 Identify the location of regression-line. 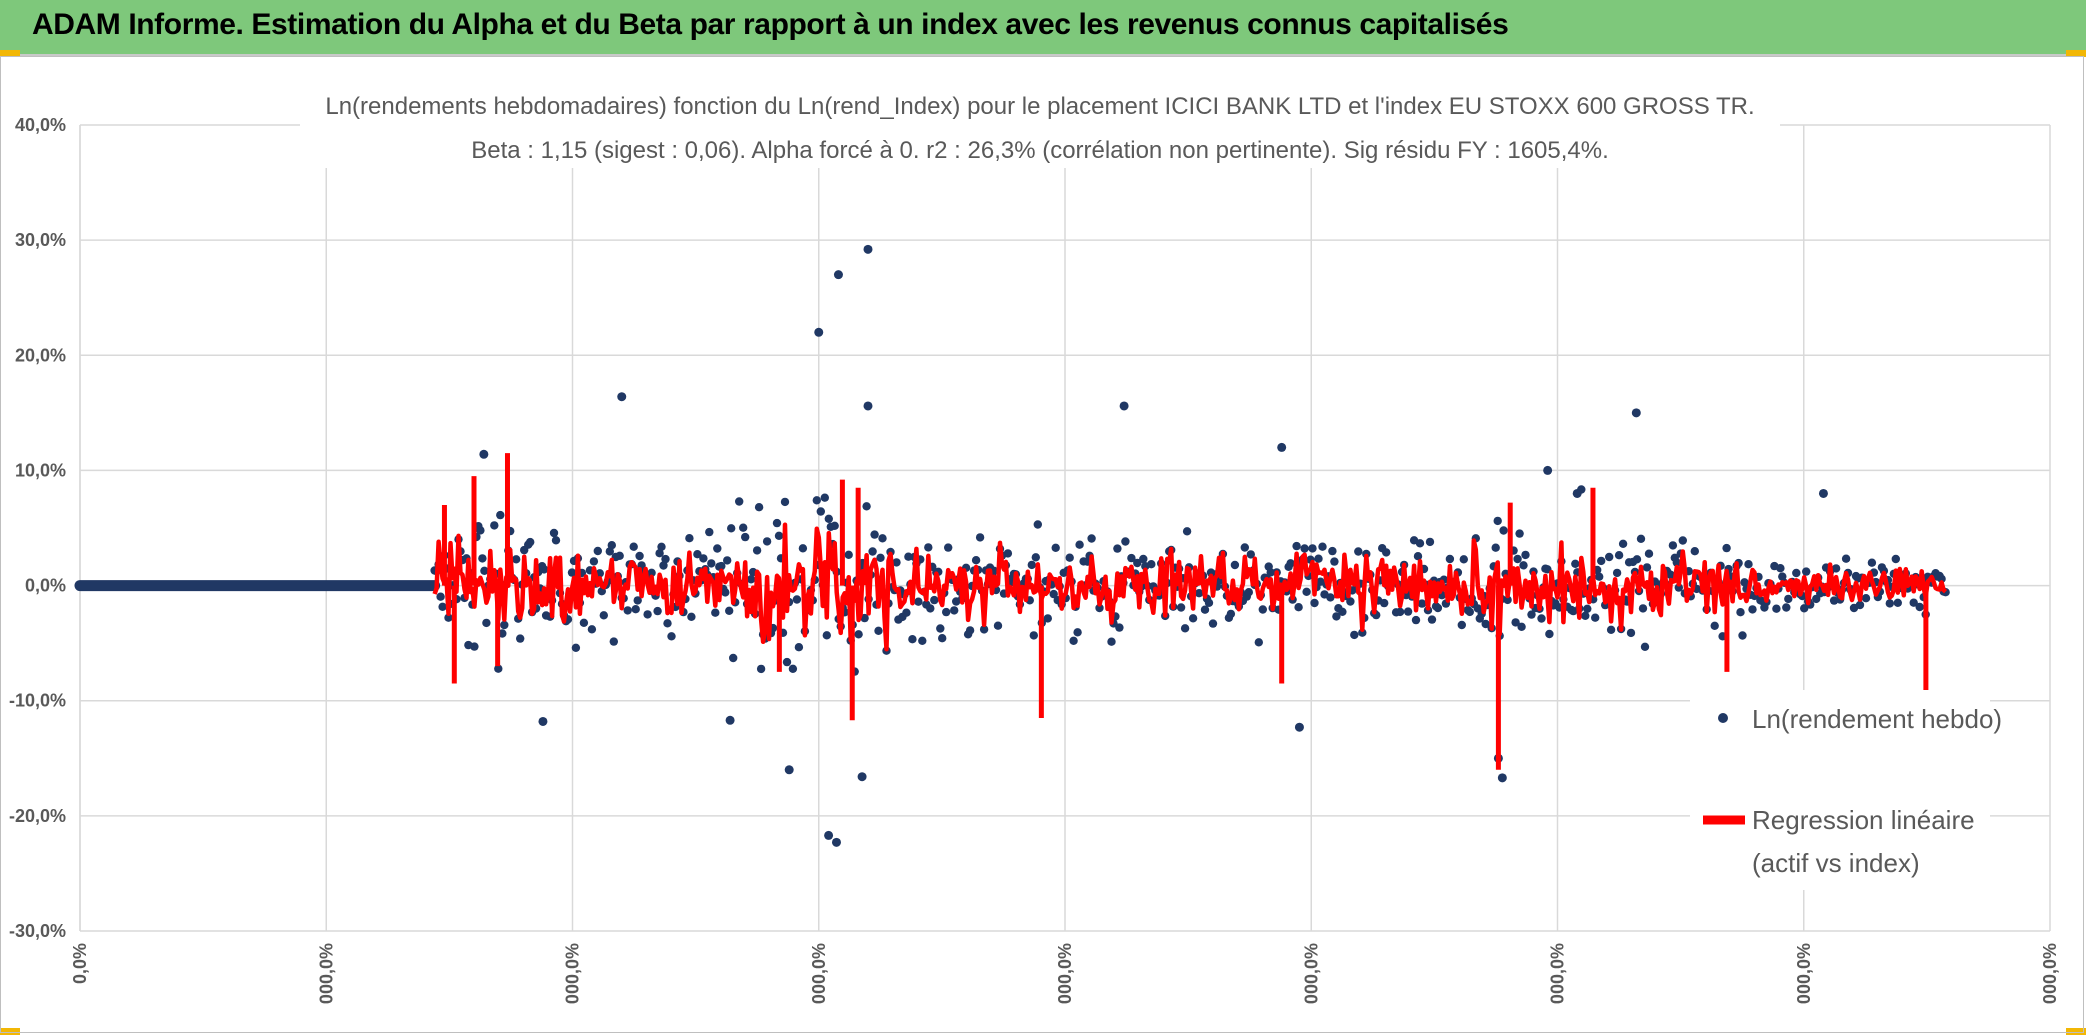
(1190, 587).